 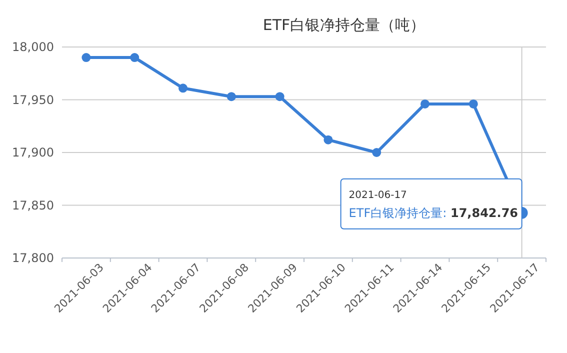 What do you see at coordinates (33, 99) in the screenshot?
I see `y-tick-label: 17,950` at bounding box center [33, 99].